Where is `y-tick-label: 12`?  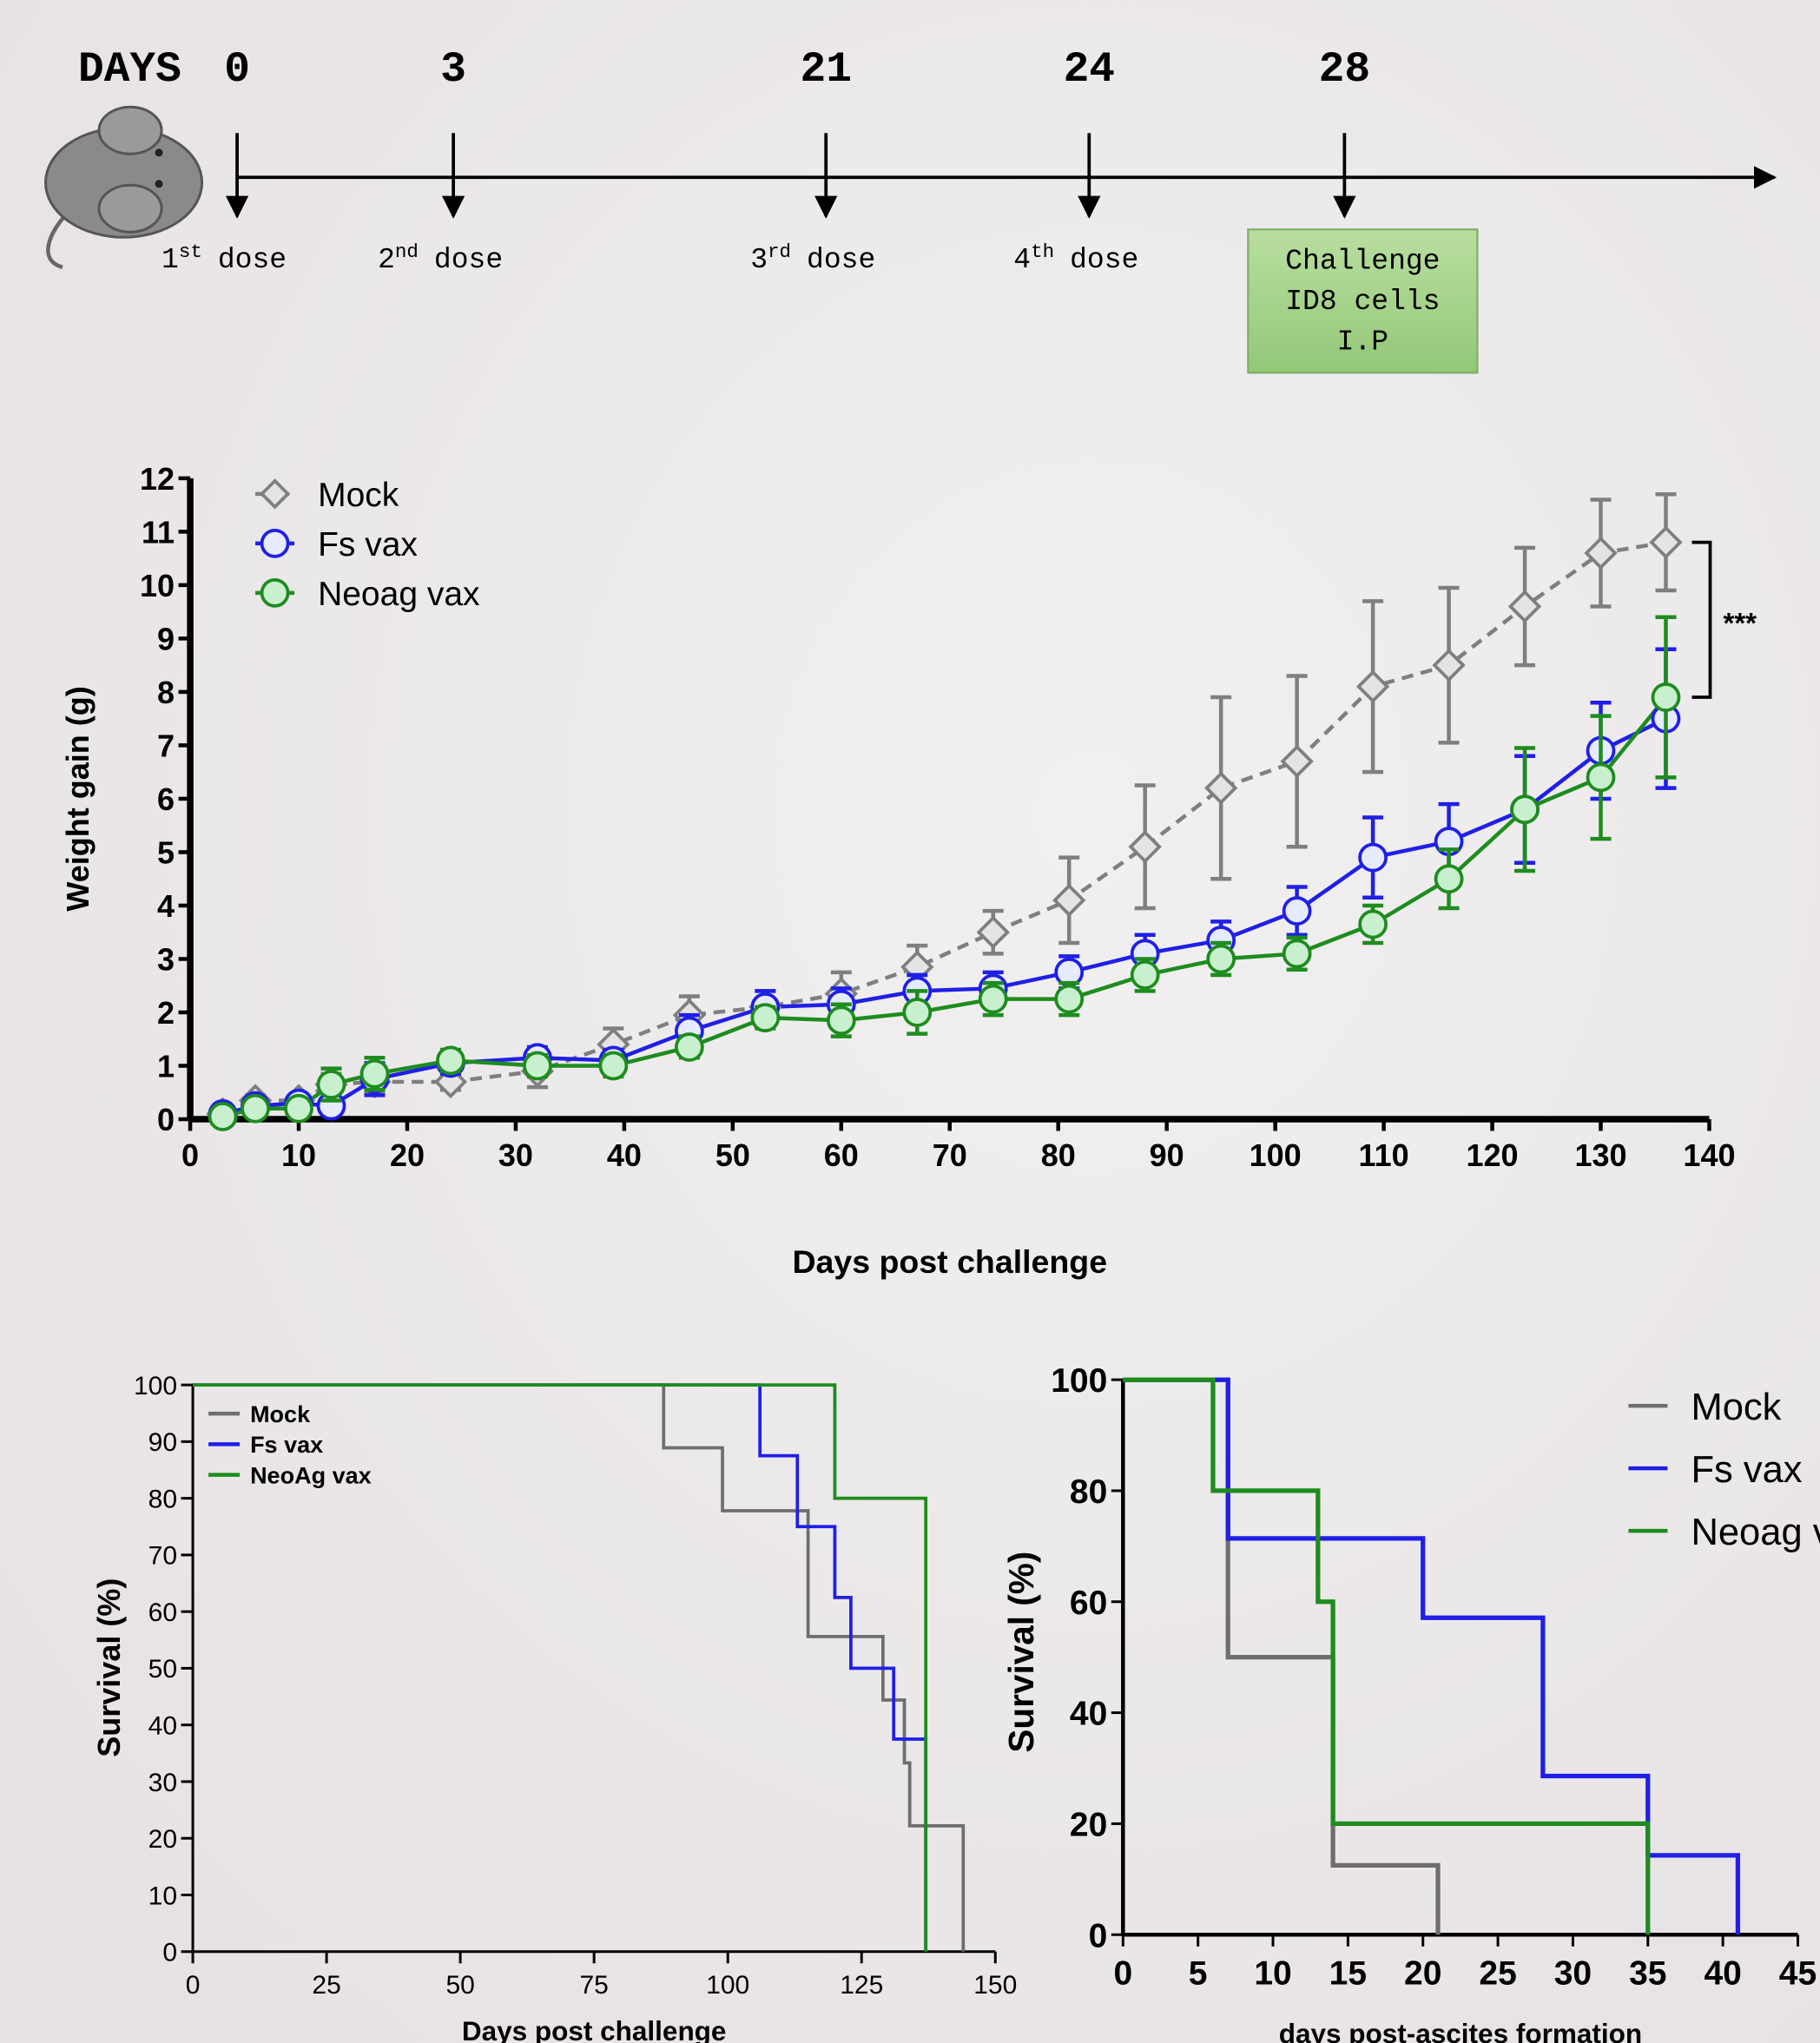
y-tick-label: 12 is located at coordinates (157, 479).